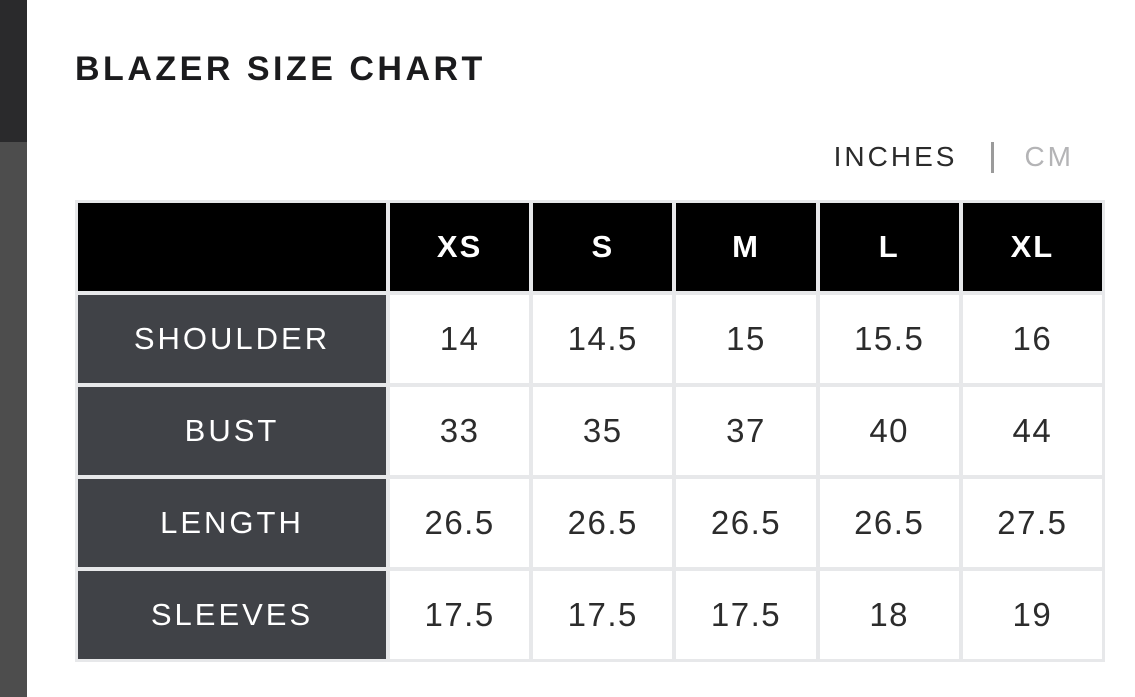 The height and width of the screenshot is (697, 1135). I want to click on header-cell-xs: XS, so click(460, 247).